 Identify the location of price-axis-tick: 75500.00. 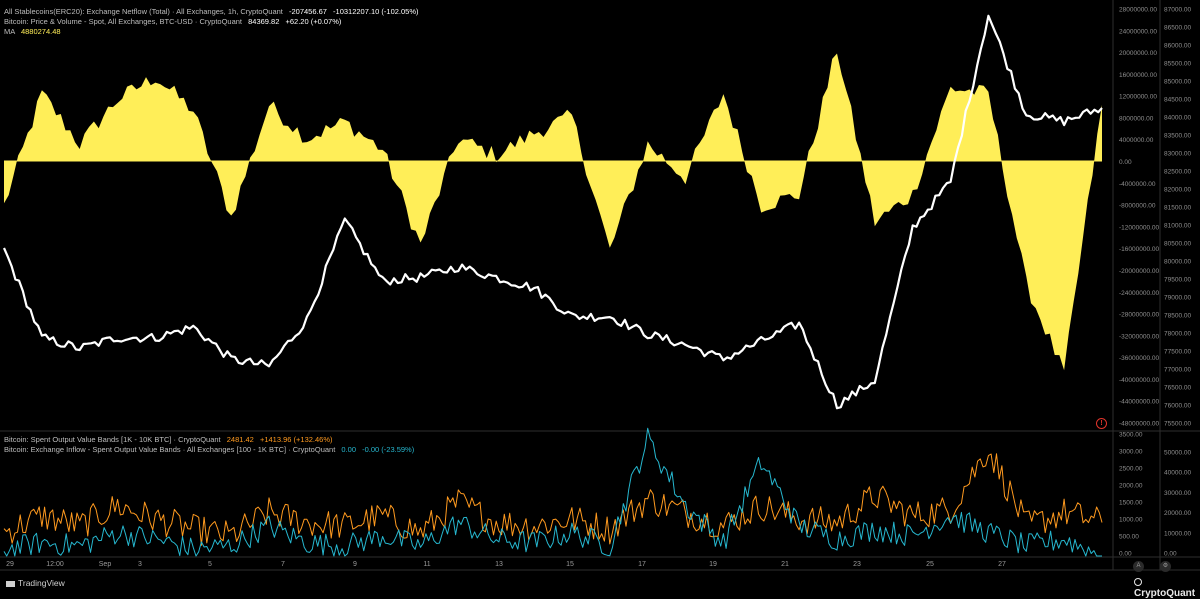
(1177, 424).